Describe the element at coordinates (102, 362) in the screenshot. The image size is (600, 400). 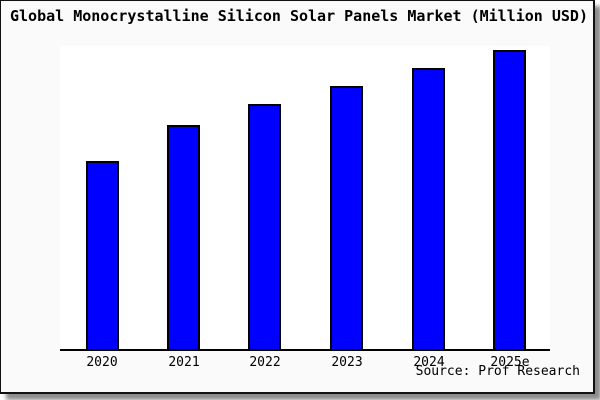
I see `x-axis-label-2020: 2020` at that location.